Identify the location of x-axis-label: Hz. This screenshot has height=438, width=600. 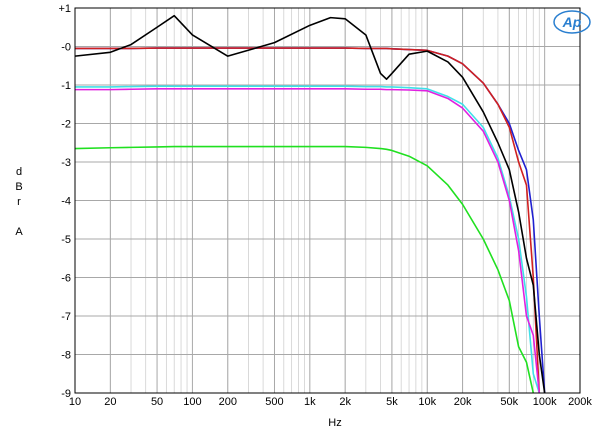
(334, 423).